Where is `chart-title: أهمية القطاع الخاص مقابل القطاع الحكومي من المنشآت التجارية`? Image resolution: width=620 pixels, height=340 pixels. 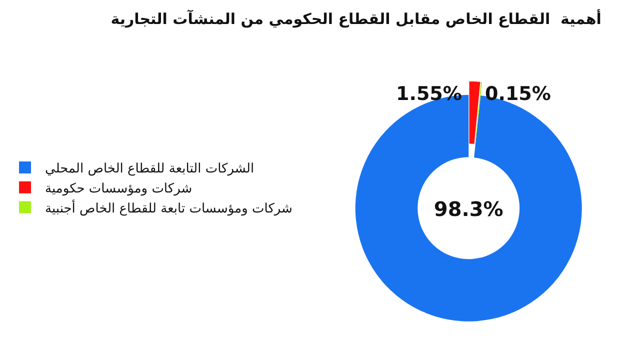
chart-title: أهمية القطاع الخاص مقابل القطاع الحكومي من المنشآت التجارية is located at coordinates (356, 18).